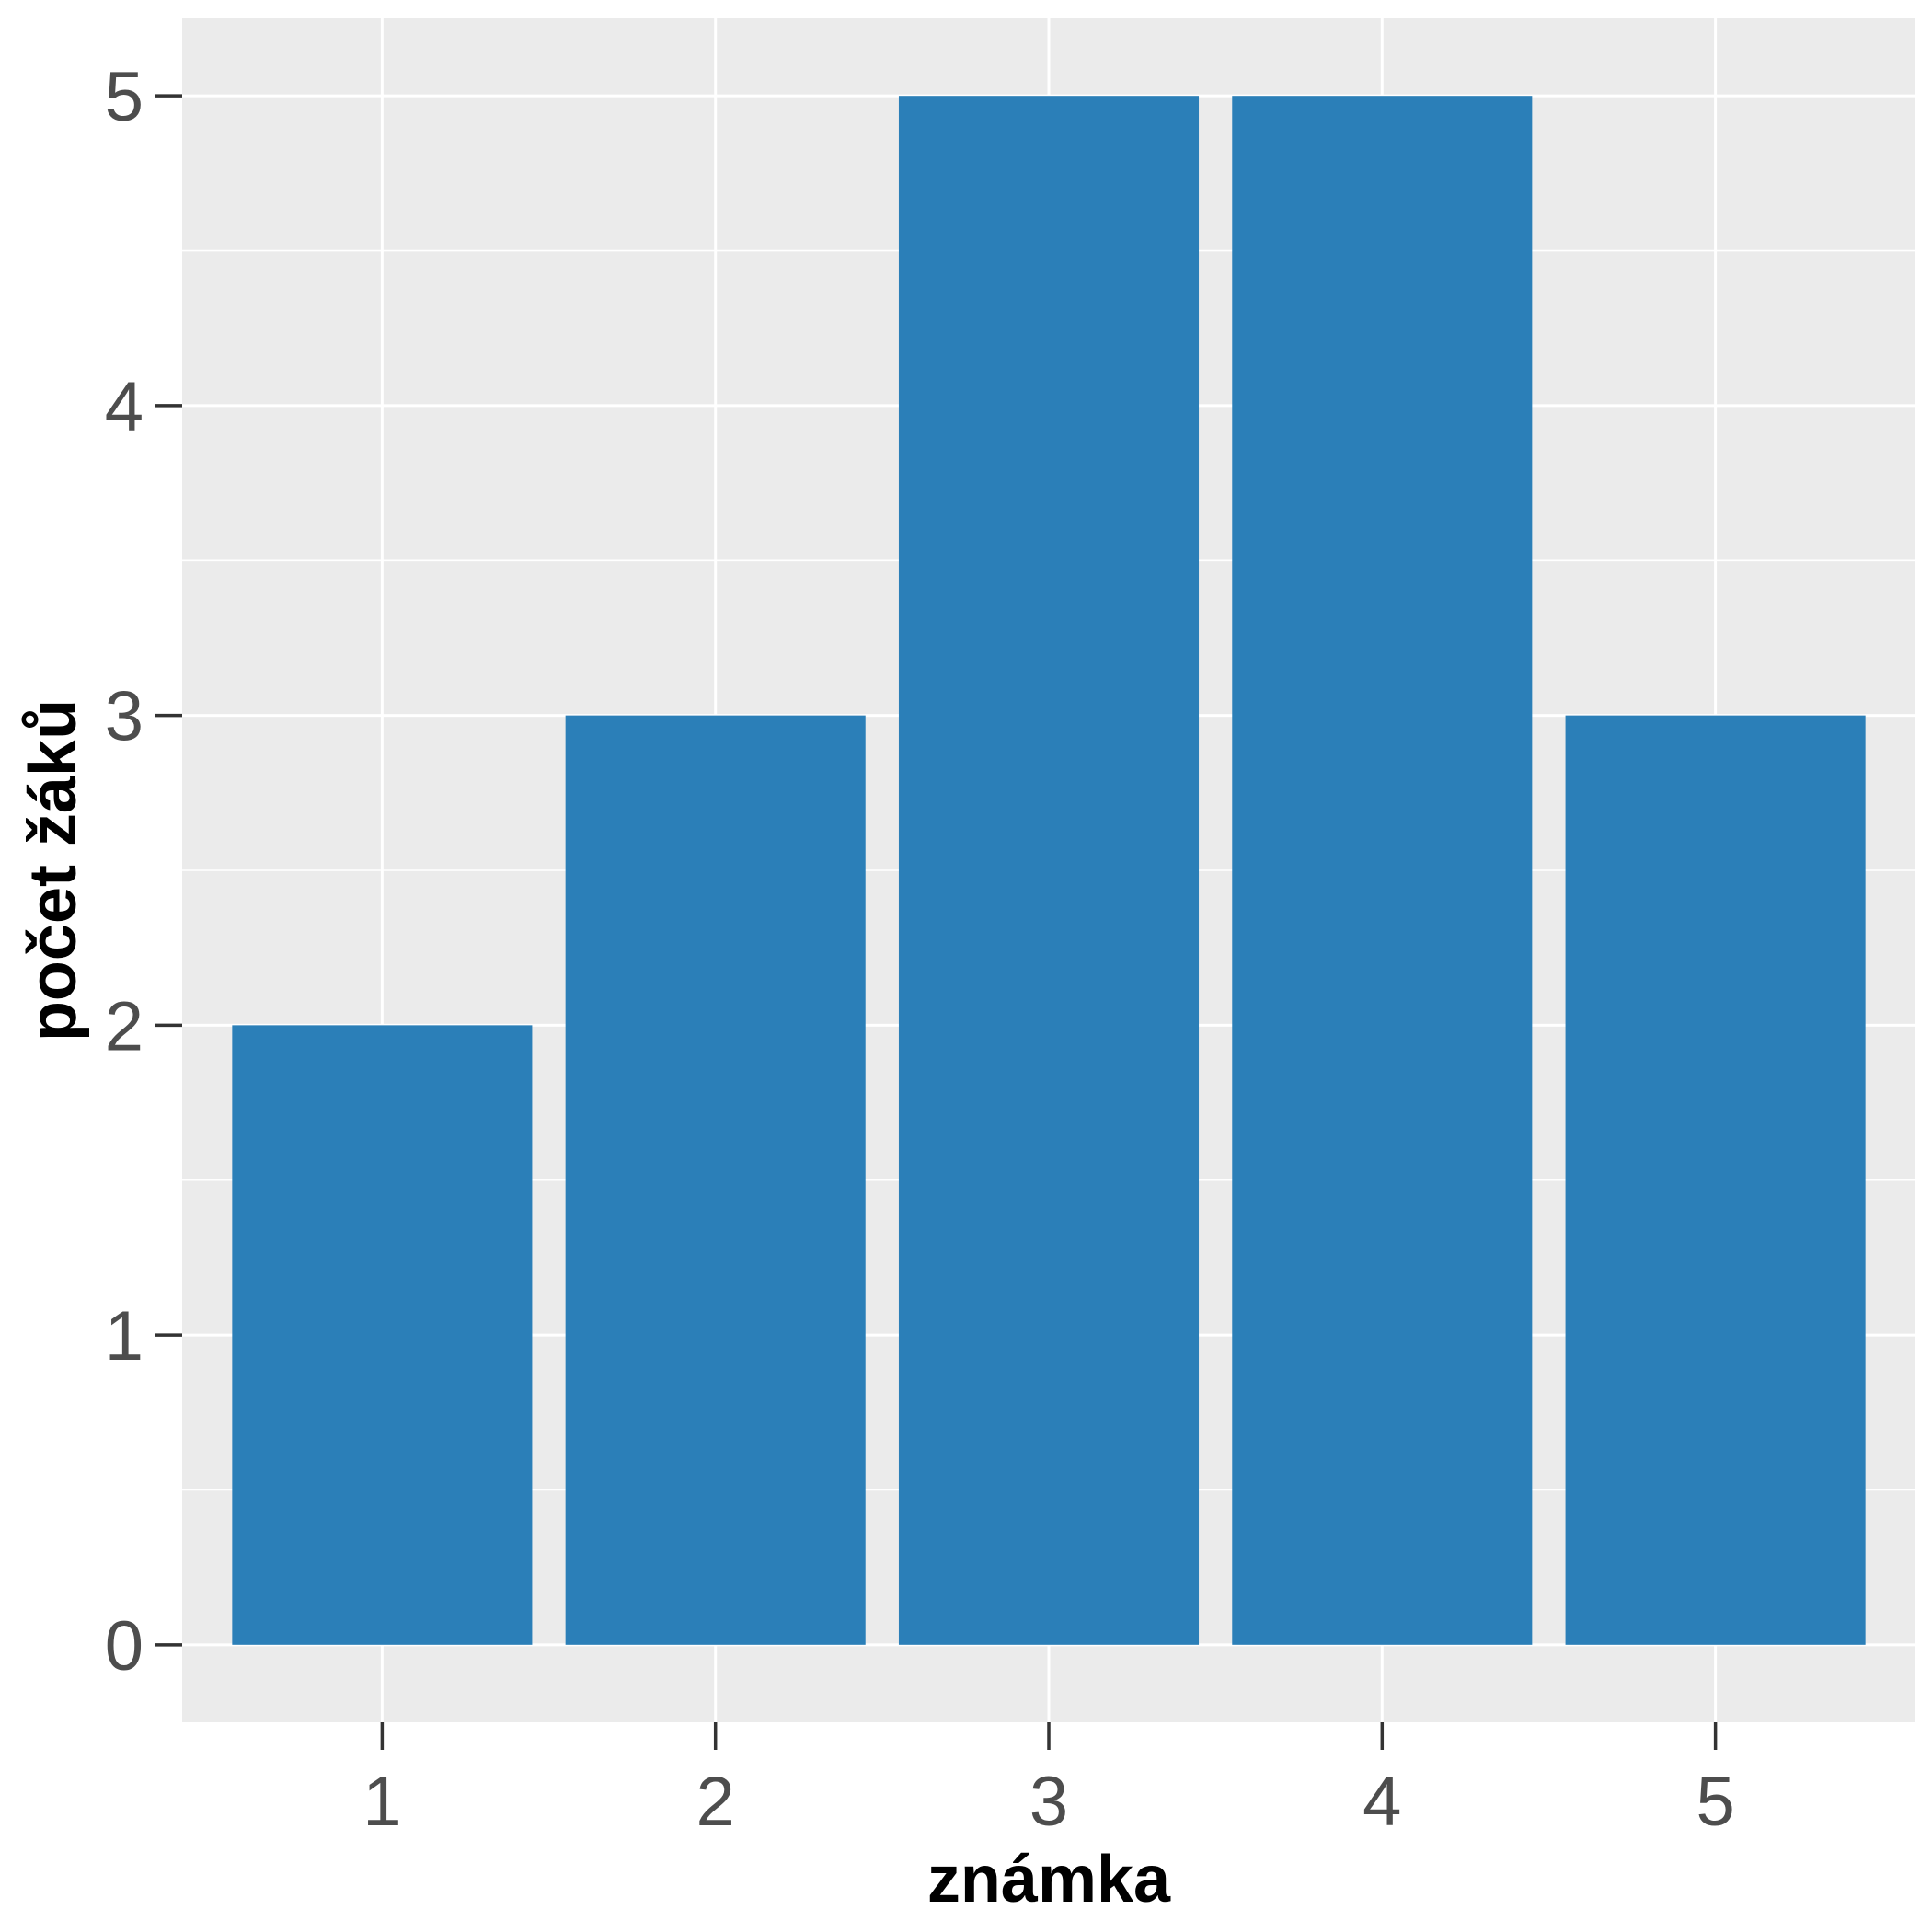  What do you see at coordinates (124, 1026) in the screenshot?
I see `y-tick-label: 2` at bounding box center [124, 1026].